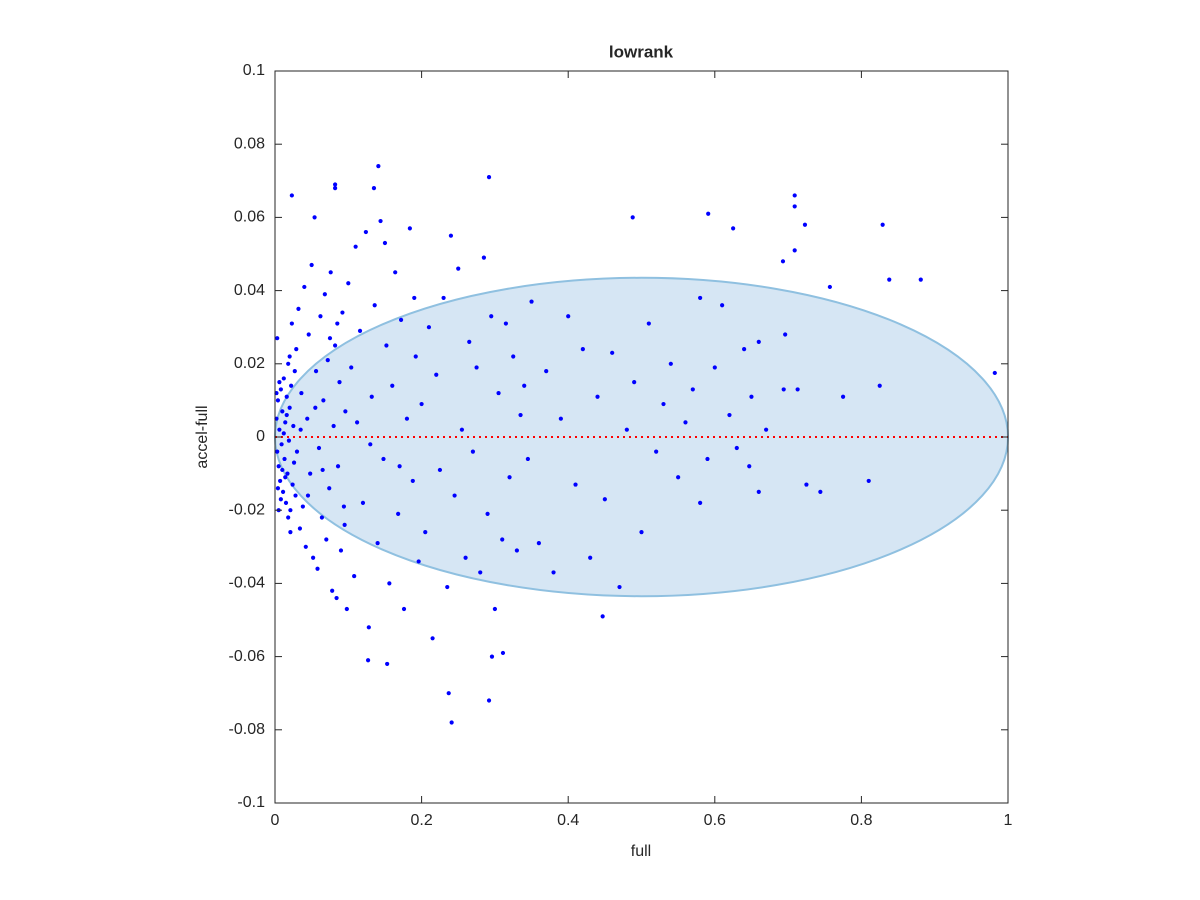  I want to click on y-axis-label: accel-full, so click(202, 436).